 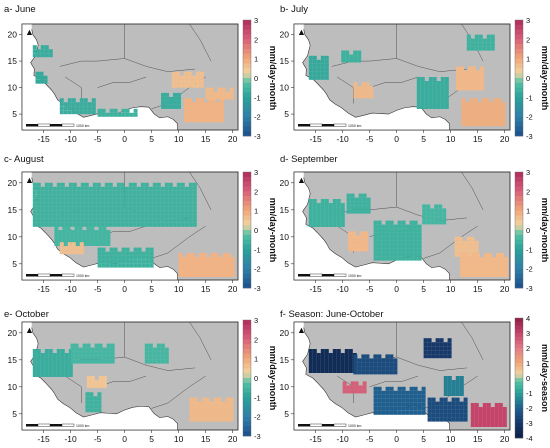 What do you see at coordinates (328, 425) in the screenshot?
I see `scale-bar-segment` at bounding box center [328, 425].